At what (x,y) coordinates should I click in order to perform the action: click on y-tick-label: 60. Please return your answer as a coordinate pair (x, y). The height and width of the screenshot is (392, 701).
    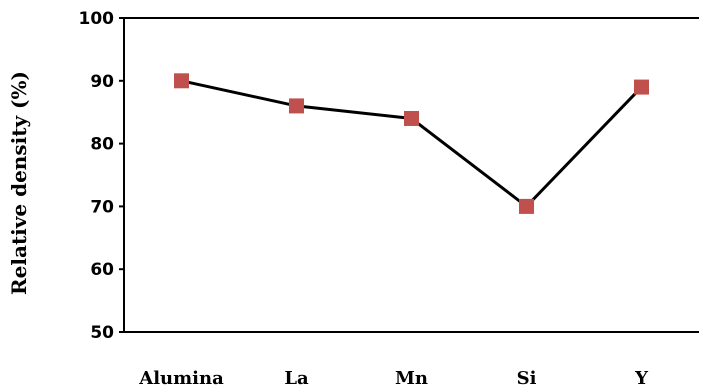
    Looking at the image, I should click on (102, 270).